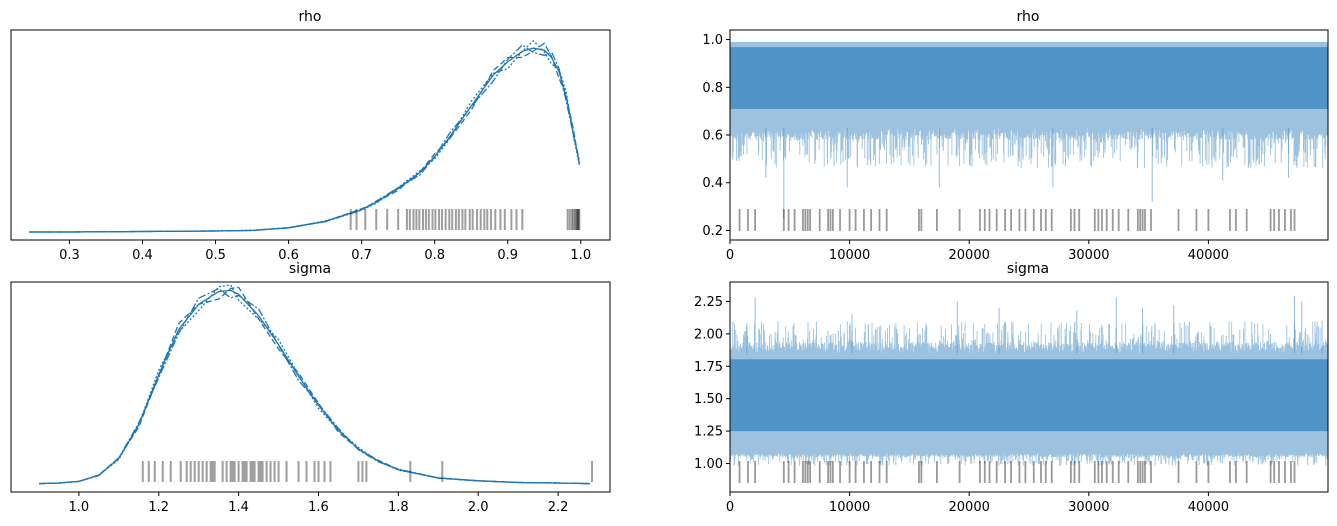 The image size is (1337, 526). I want to click on x-tick-label: 0.9, so click(507, 255).